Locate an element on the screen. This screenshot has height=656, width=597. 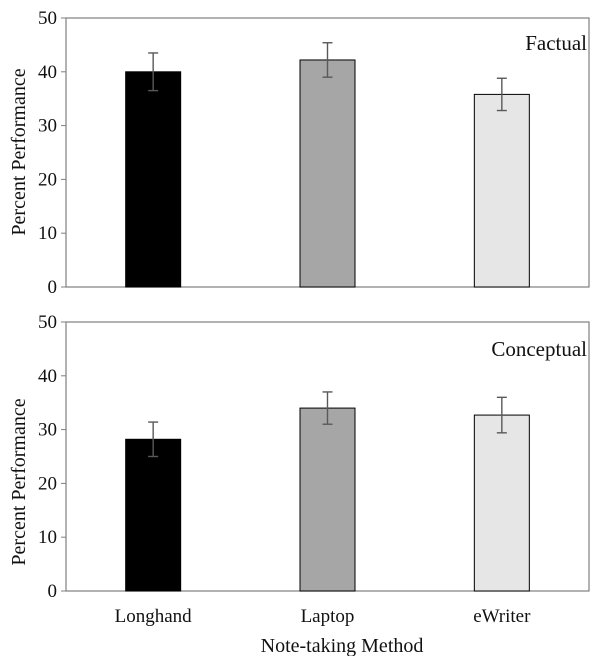
factual-y-axis-label: Percent Performance is located at coordinates (19, 151).